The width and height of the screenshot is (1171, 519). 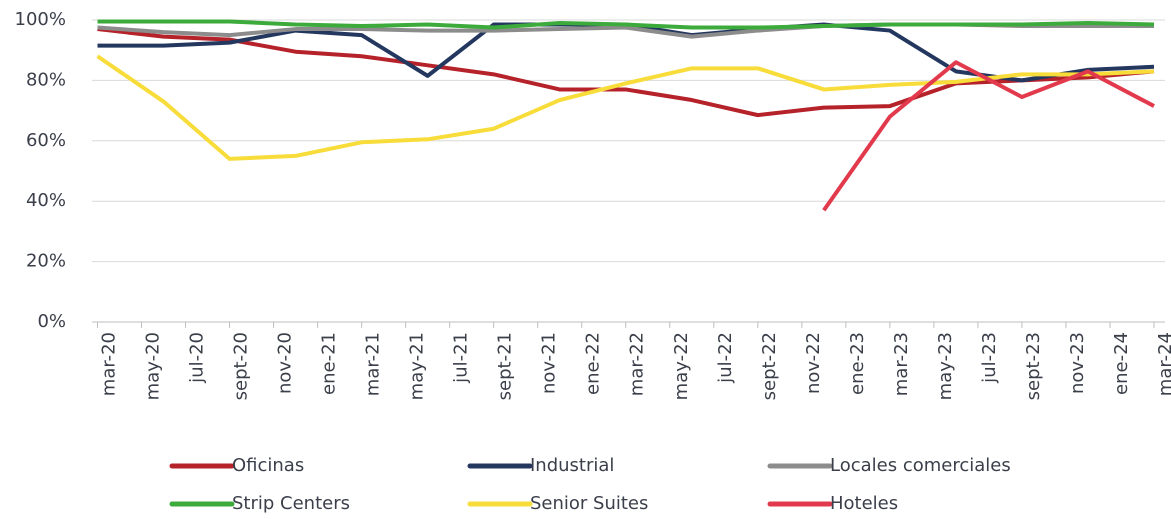 I want to click on x-tick-label: sept-21, so click(x=505, y=366).